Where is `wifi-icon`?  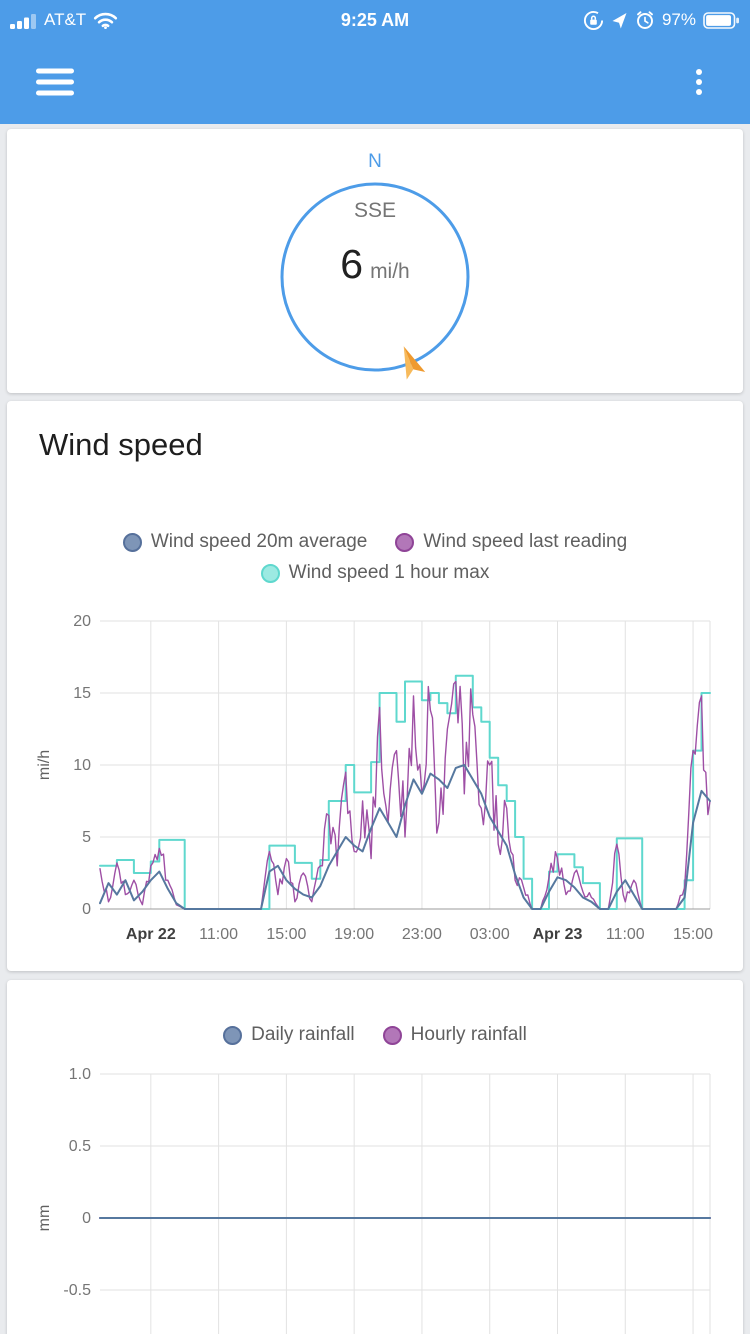
wifi-icon is located at coordinates (106, 20).